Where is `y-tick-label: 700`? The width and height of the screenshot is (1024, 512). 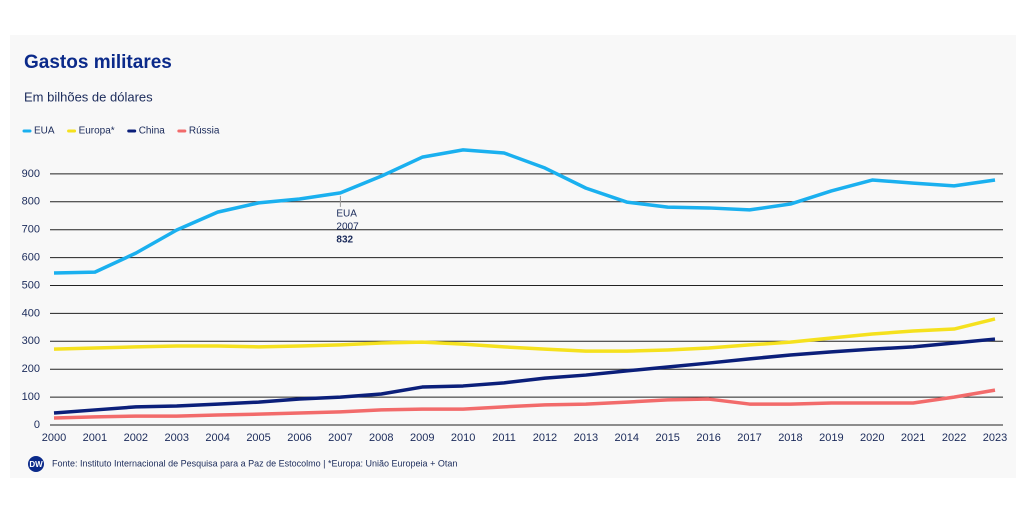
y-tick-label: 700 is located at coordinates (31, 230).